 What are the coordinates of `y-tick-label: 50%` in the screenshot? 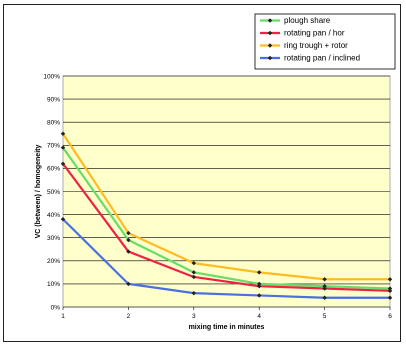 It's located at (53, 192).